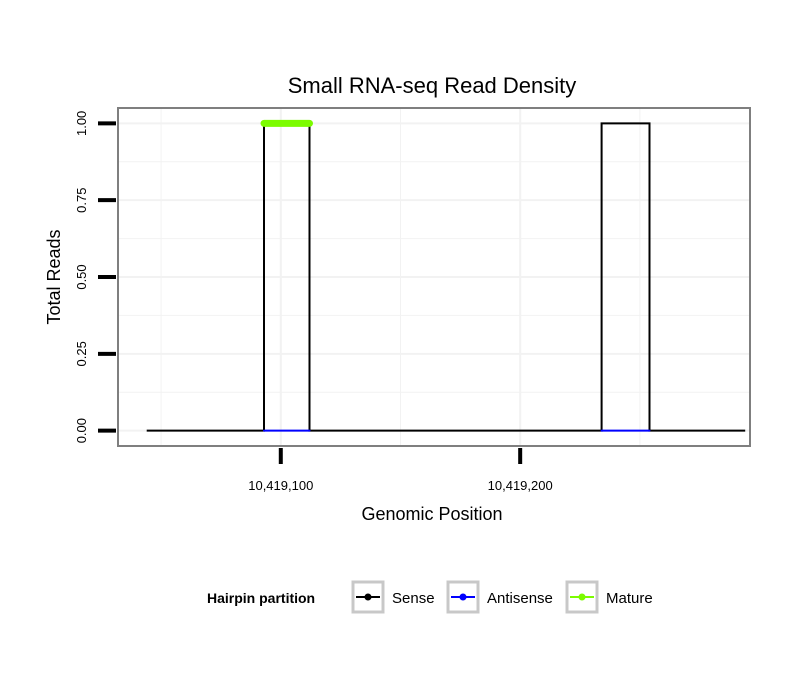 This screenshot has width=810, height=690. I want to click on x-tick-label: 10,419,200, so click(520, 485).